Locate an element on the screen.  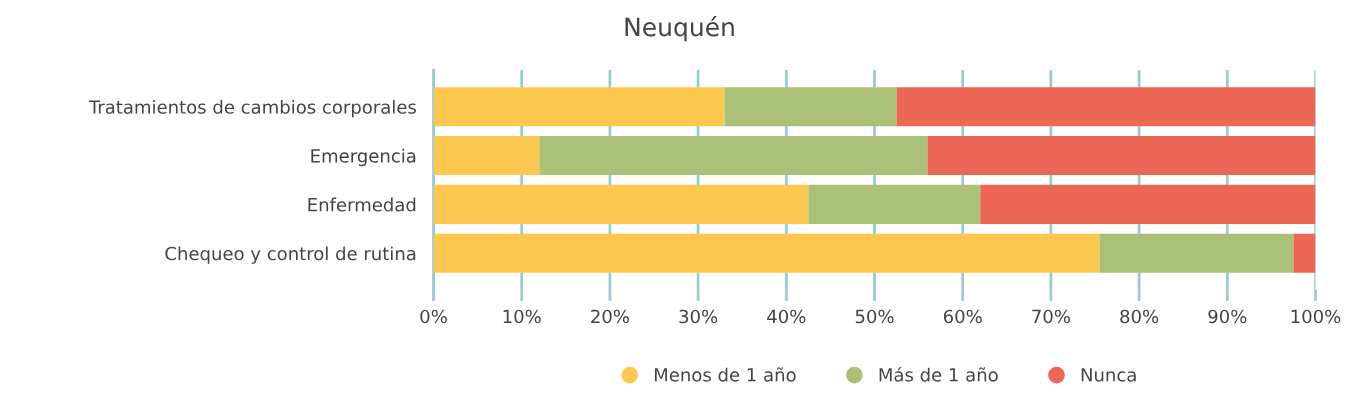
legend-label: Menos de 1 año is located at coordinates (725, 374).